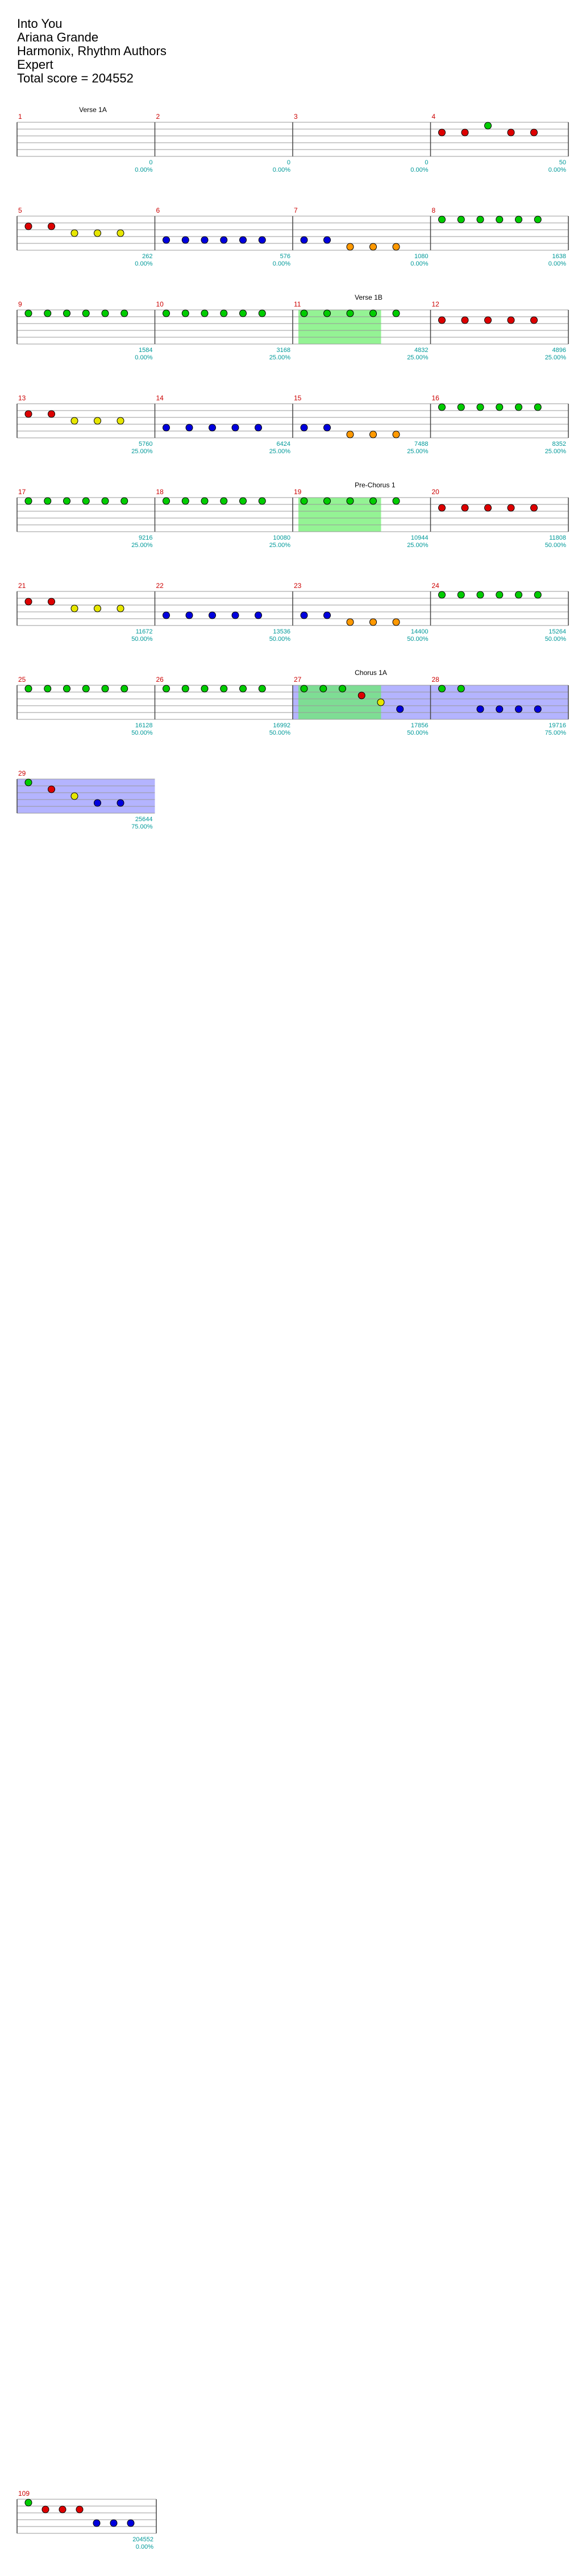  Describe the element at coordinates (420, 538) in the screenshot. I see `measure-score: 10944` at that location.